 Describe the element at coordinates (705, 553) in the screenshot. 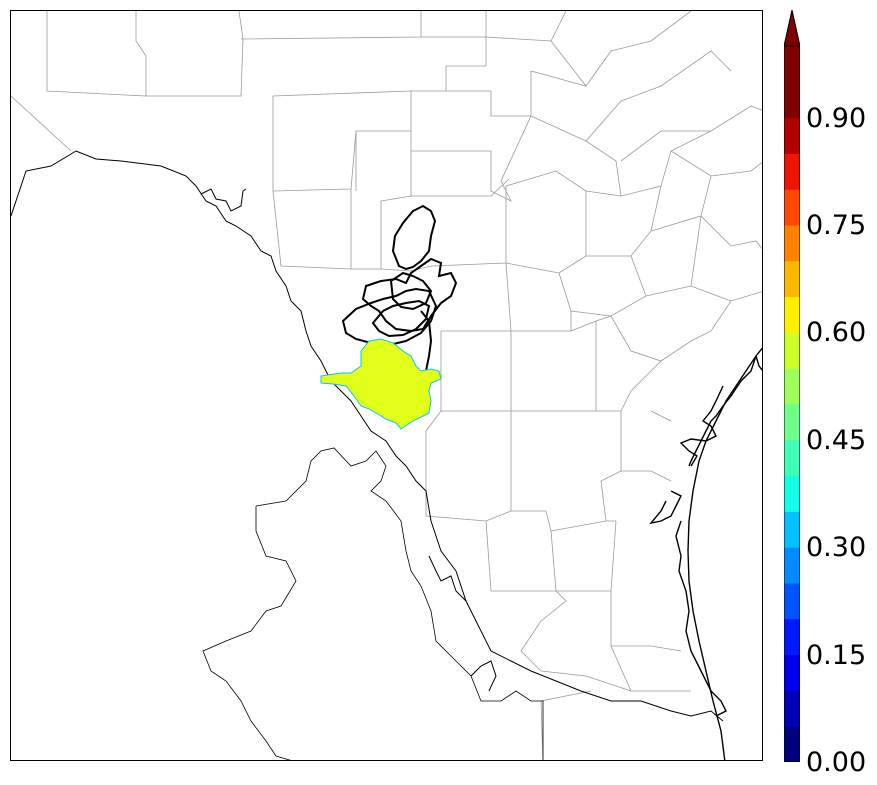

I see `coastline` at that location.